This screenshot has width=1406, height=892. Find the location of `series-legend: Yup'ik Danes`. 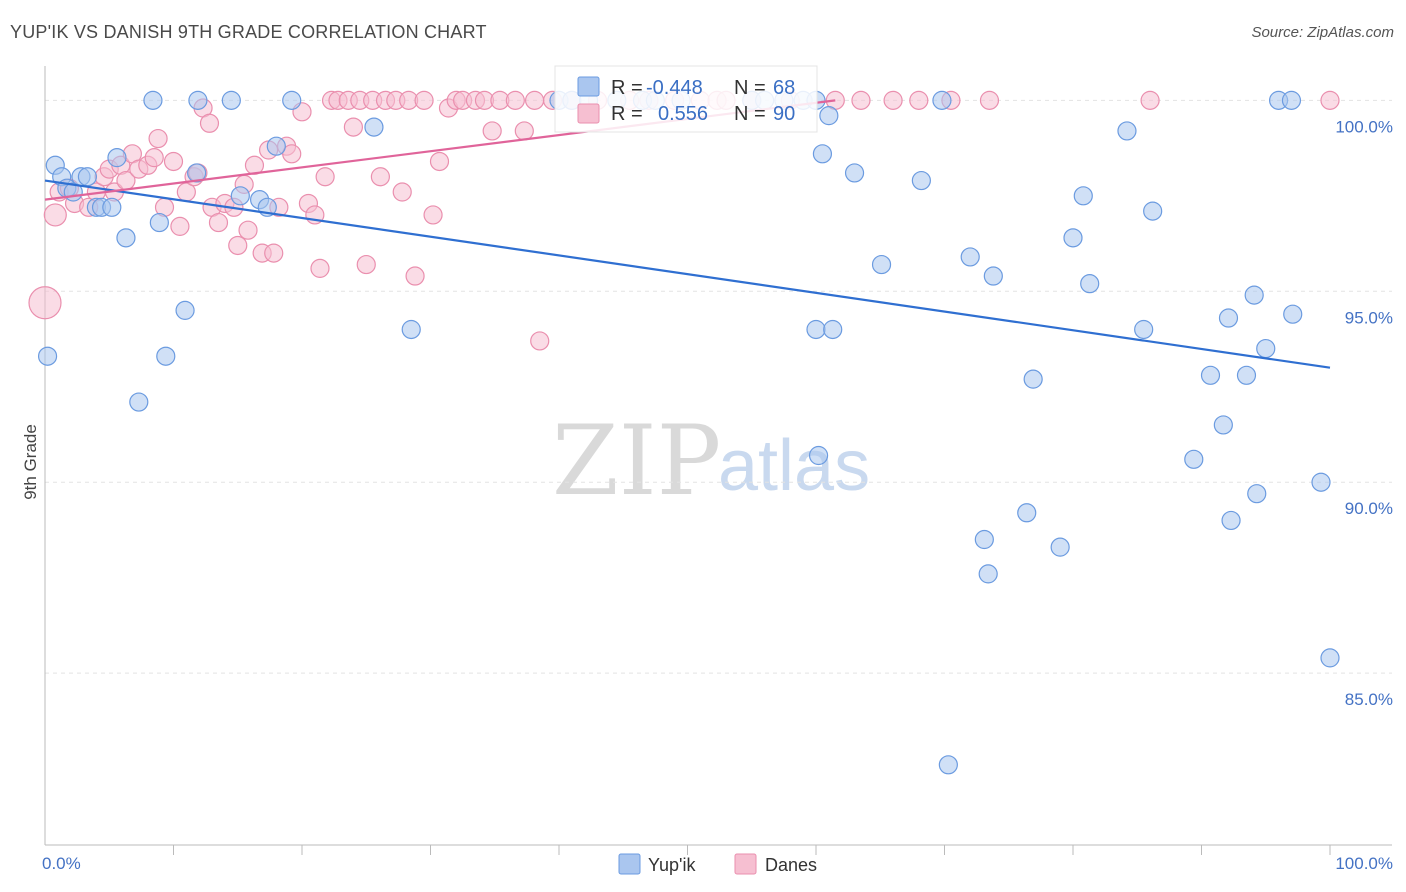

series-legend: Yup'ik Danes is located at coordinates (717, 864).